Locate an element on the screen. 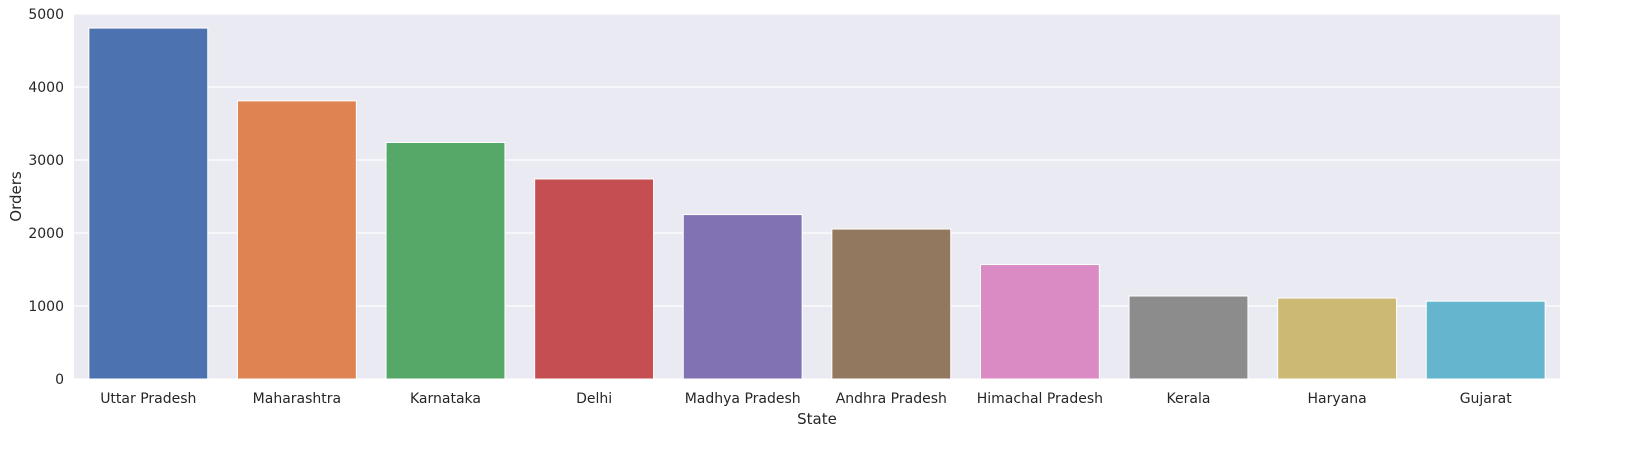 The height and width of the screenshot is (454, 1637). x-tick-label: Uttar Pradesh is located at coordinates (148, 399).